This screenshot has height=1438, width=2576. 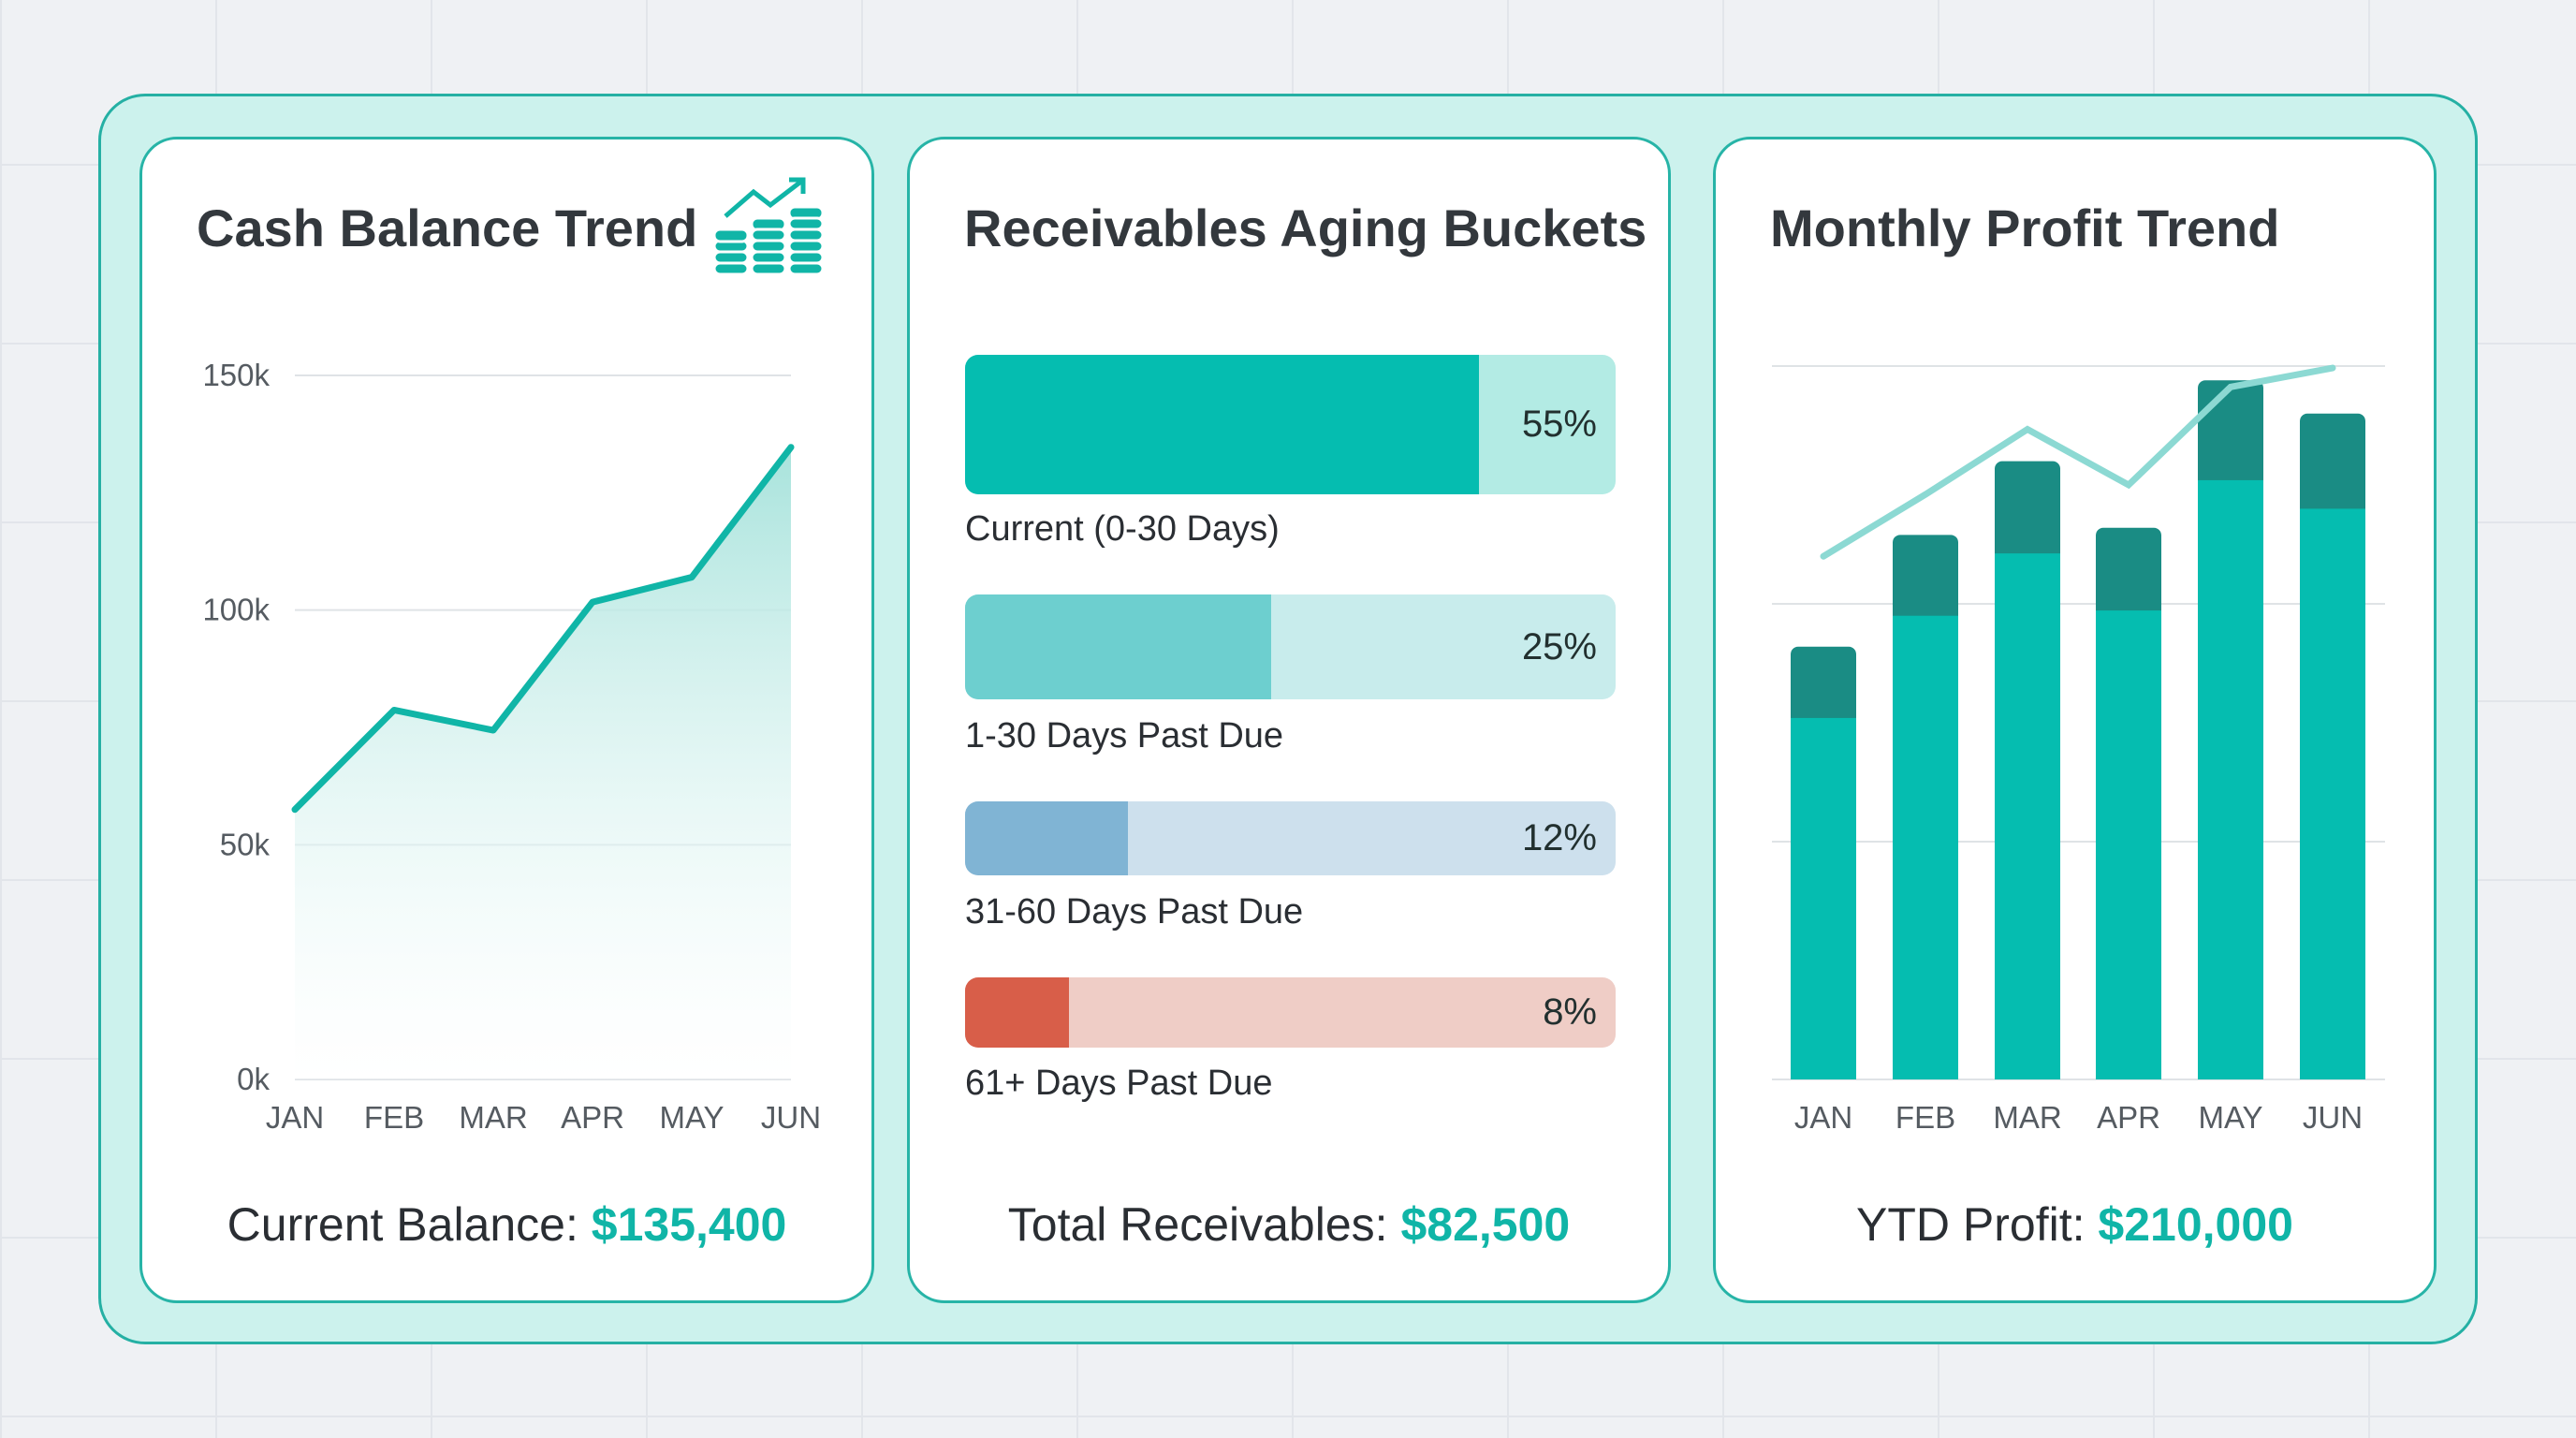 I want to click on card-title: Receivables Aging Buckets, so click(x=1305, y=227).